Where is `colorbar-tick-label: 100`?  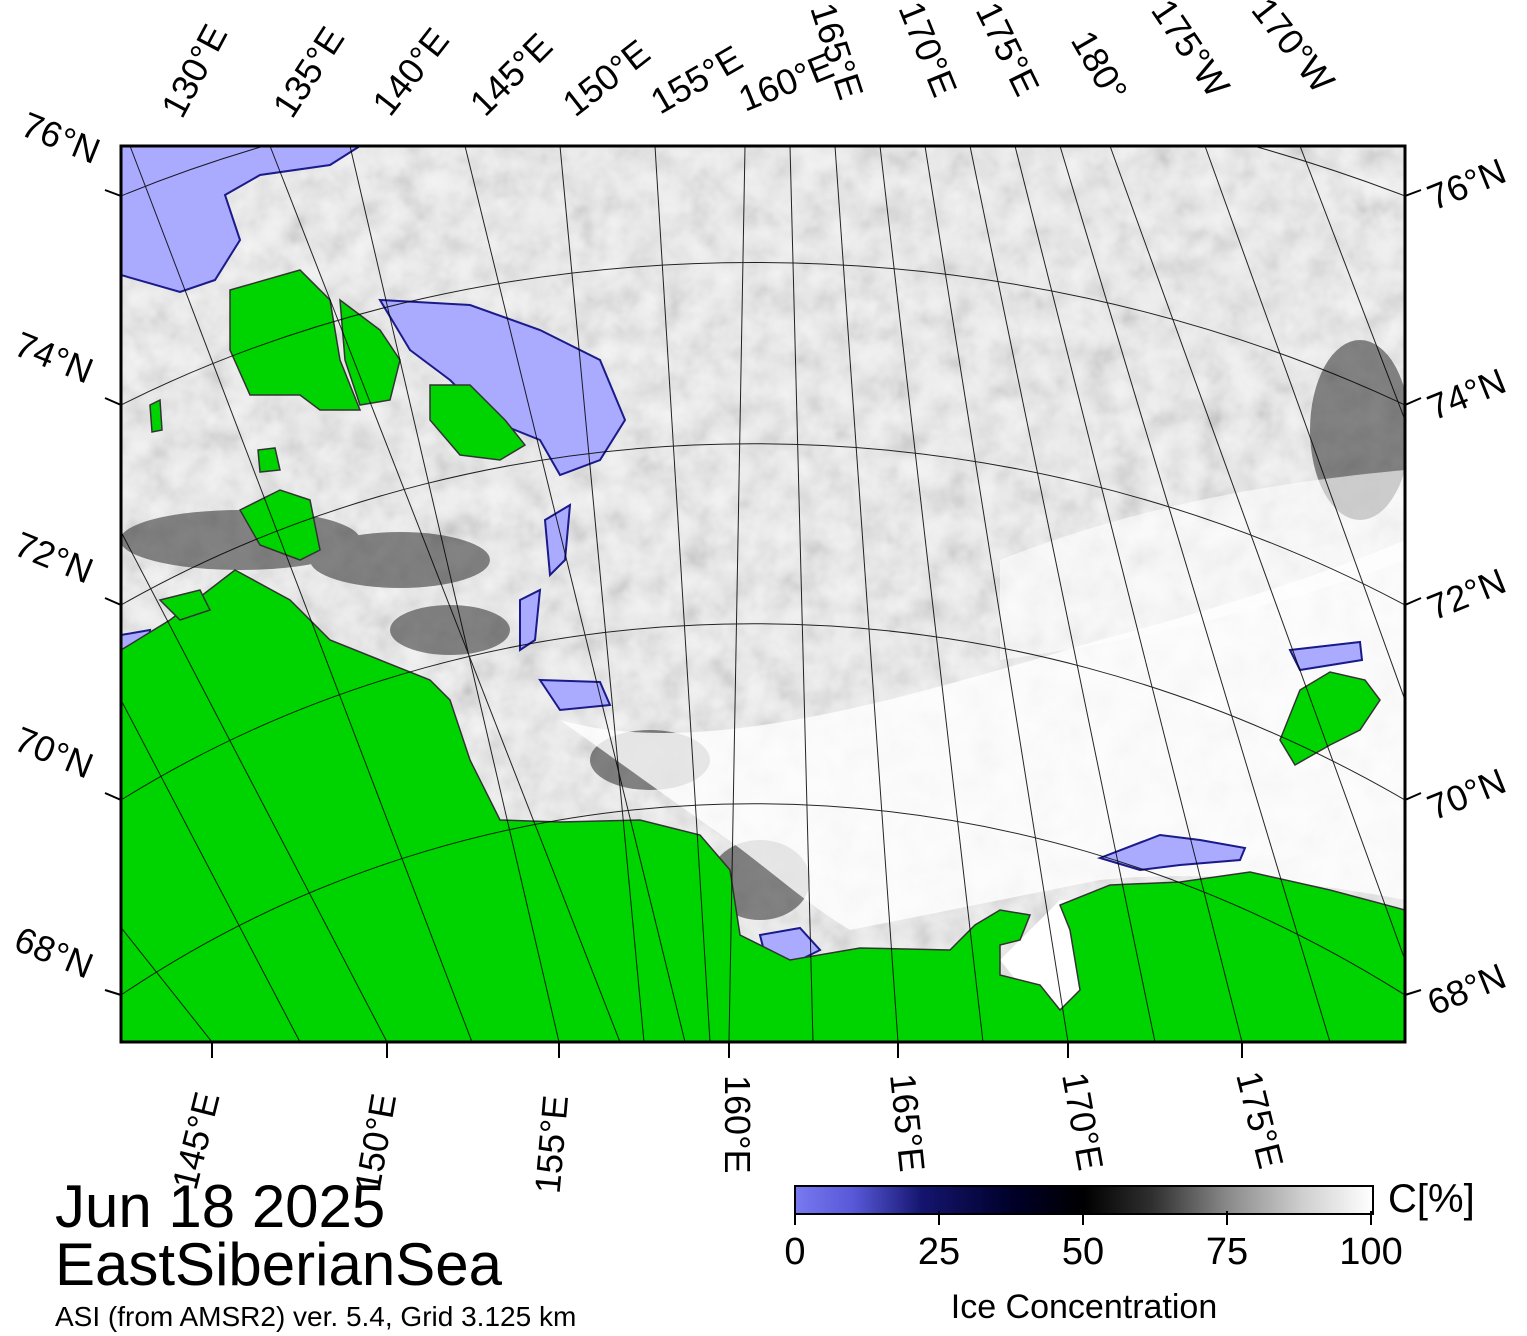
colorbar-tick-label: 100 is located at coordinates (1371, 1252).